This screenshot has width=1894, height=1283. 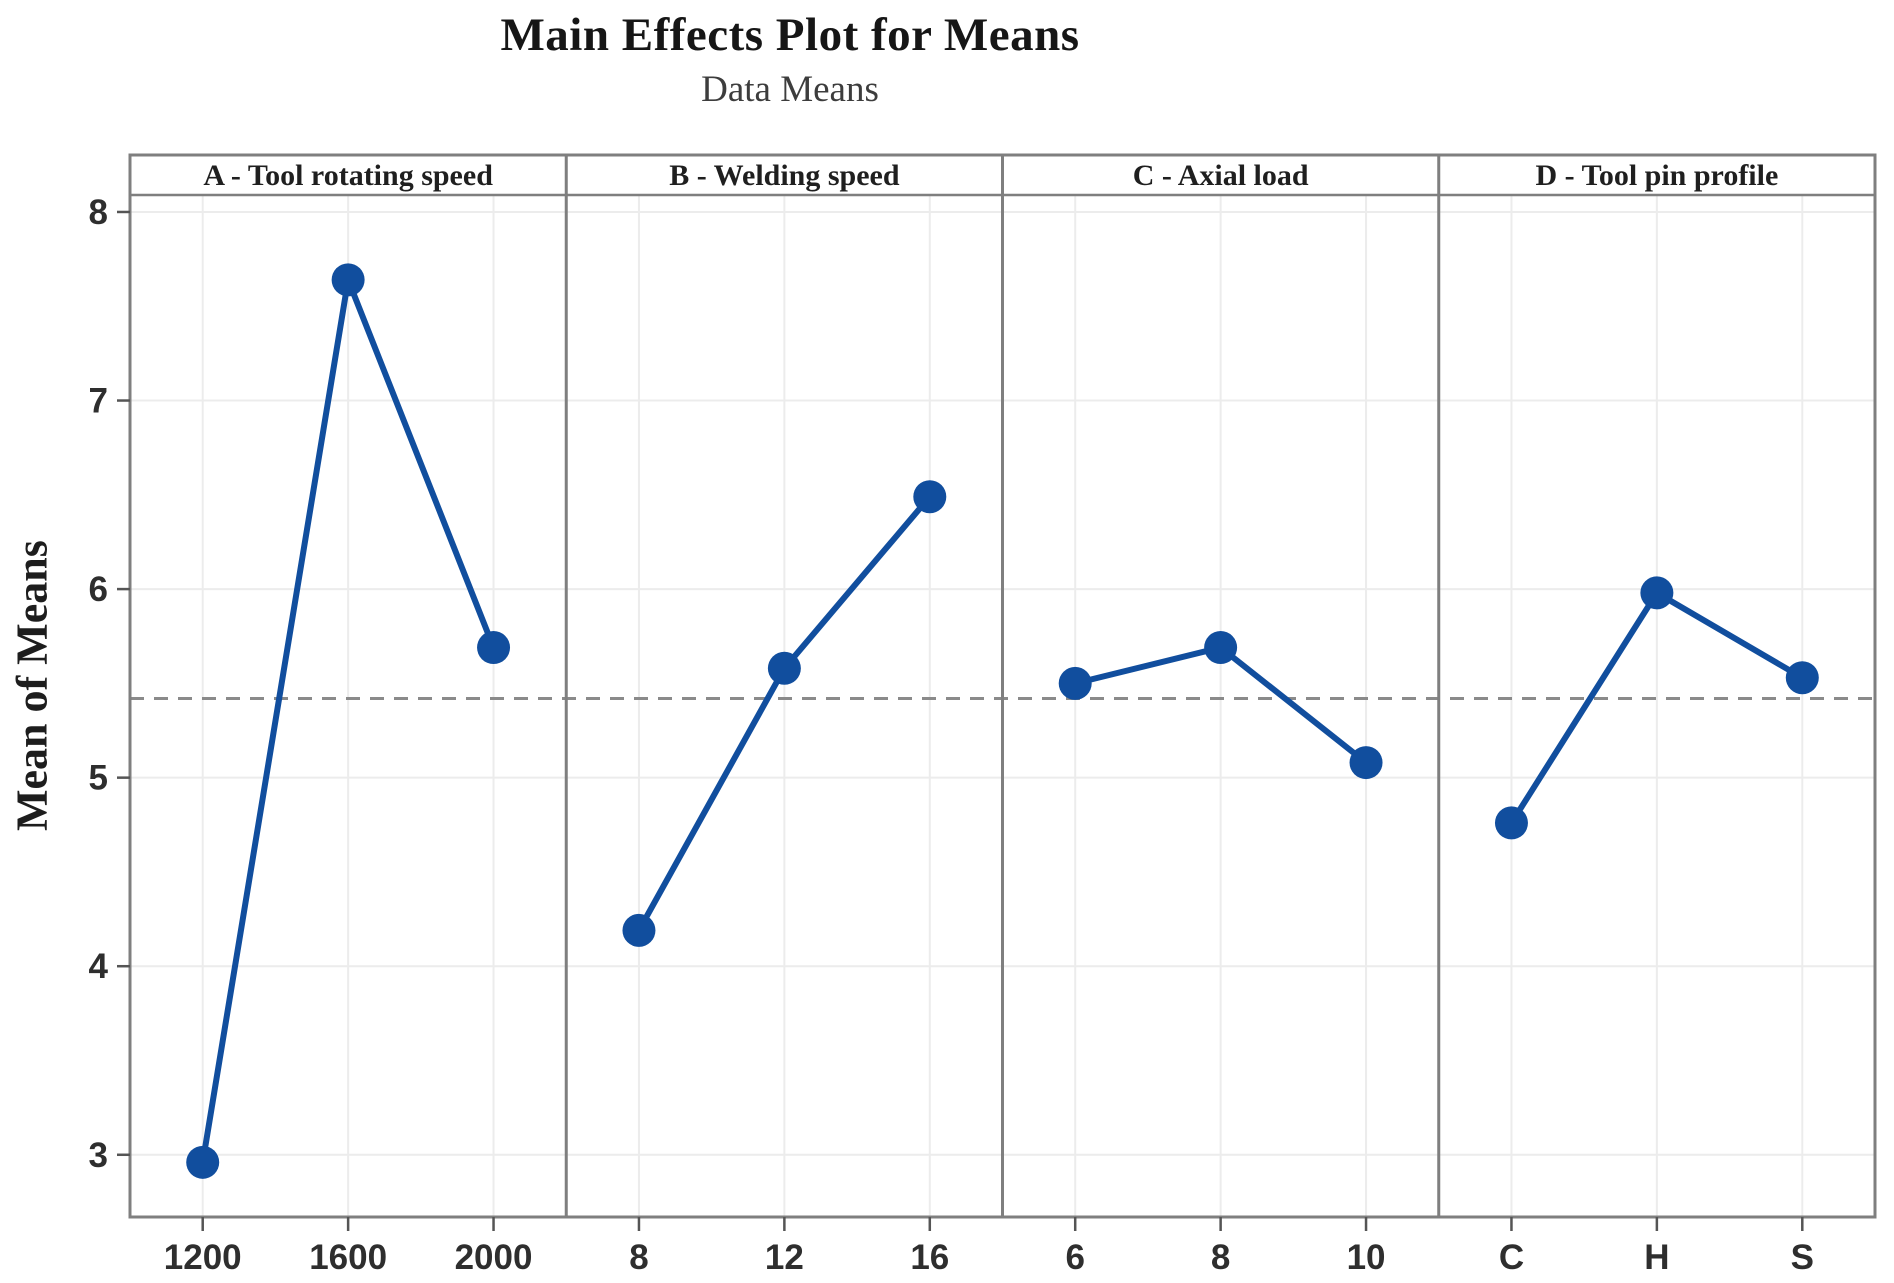 I want to click on panel-header-label: A - Tool rotating speed, so click(x=348, y=175).